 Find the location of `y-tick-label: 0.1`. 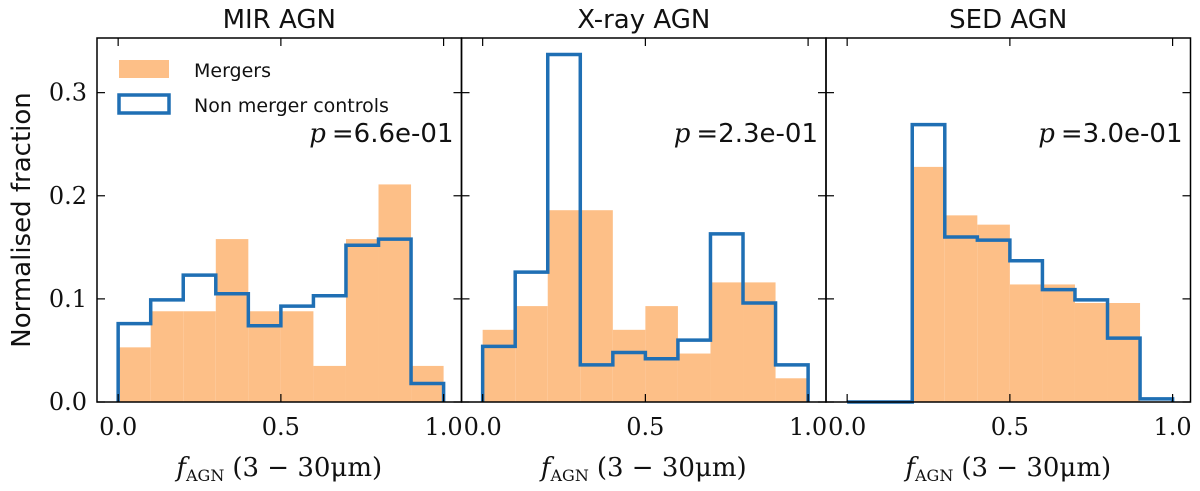

y-tick-label: 0.1 is located at coordinates (68, 299).